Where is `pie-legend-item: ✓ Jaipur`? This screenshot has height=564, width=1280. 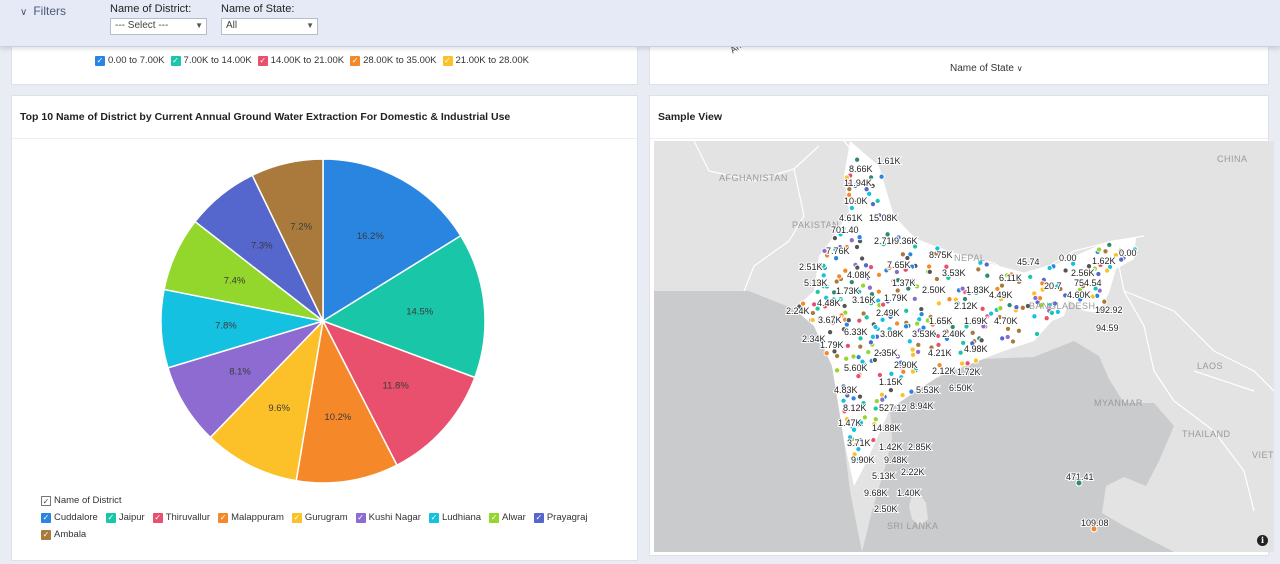
pie-legend-item: ✓ Jaipur is located at coordinates (125, 517).